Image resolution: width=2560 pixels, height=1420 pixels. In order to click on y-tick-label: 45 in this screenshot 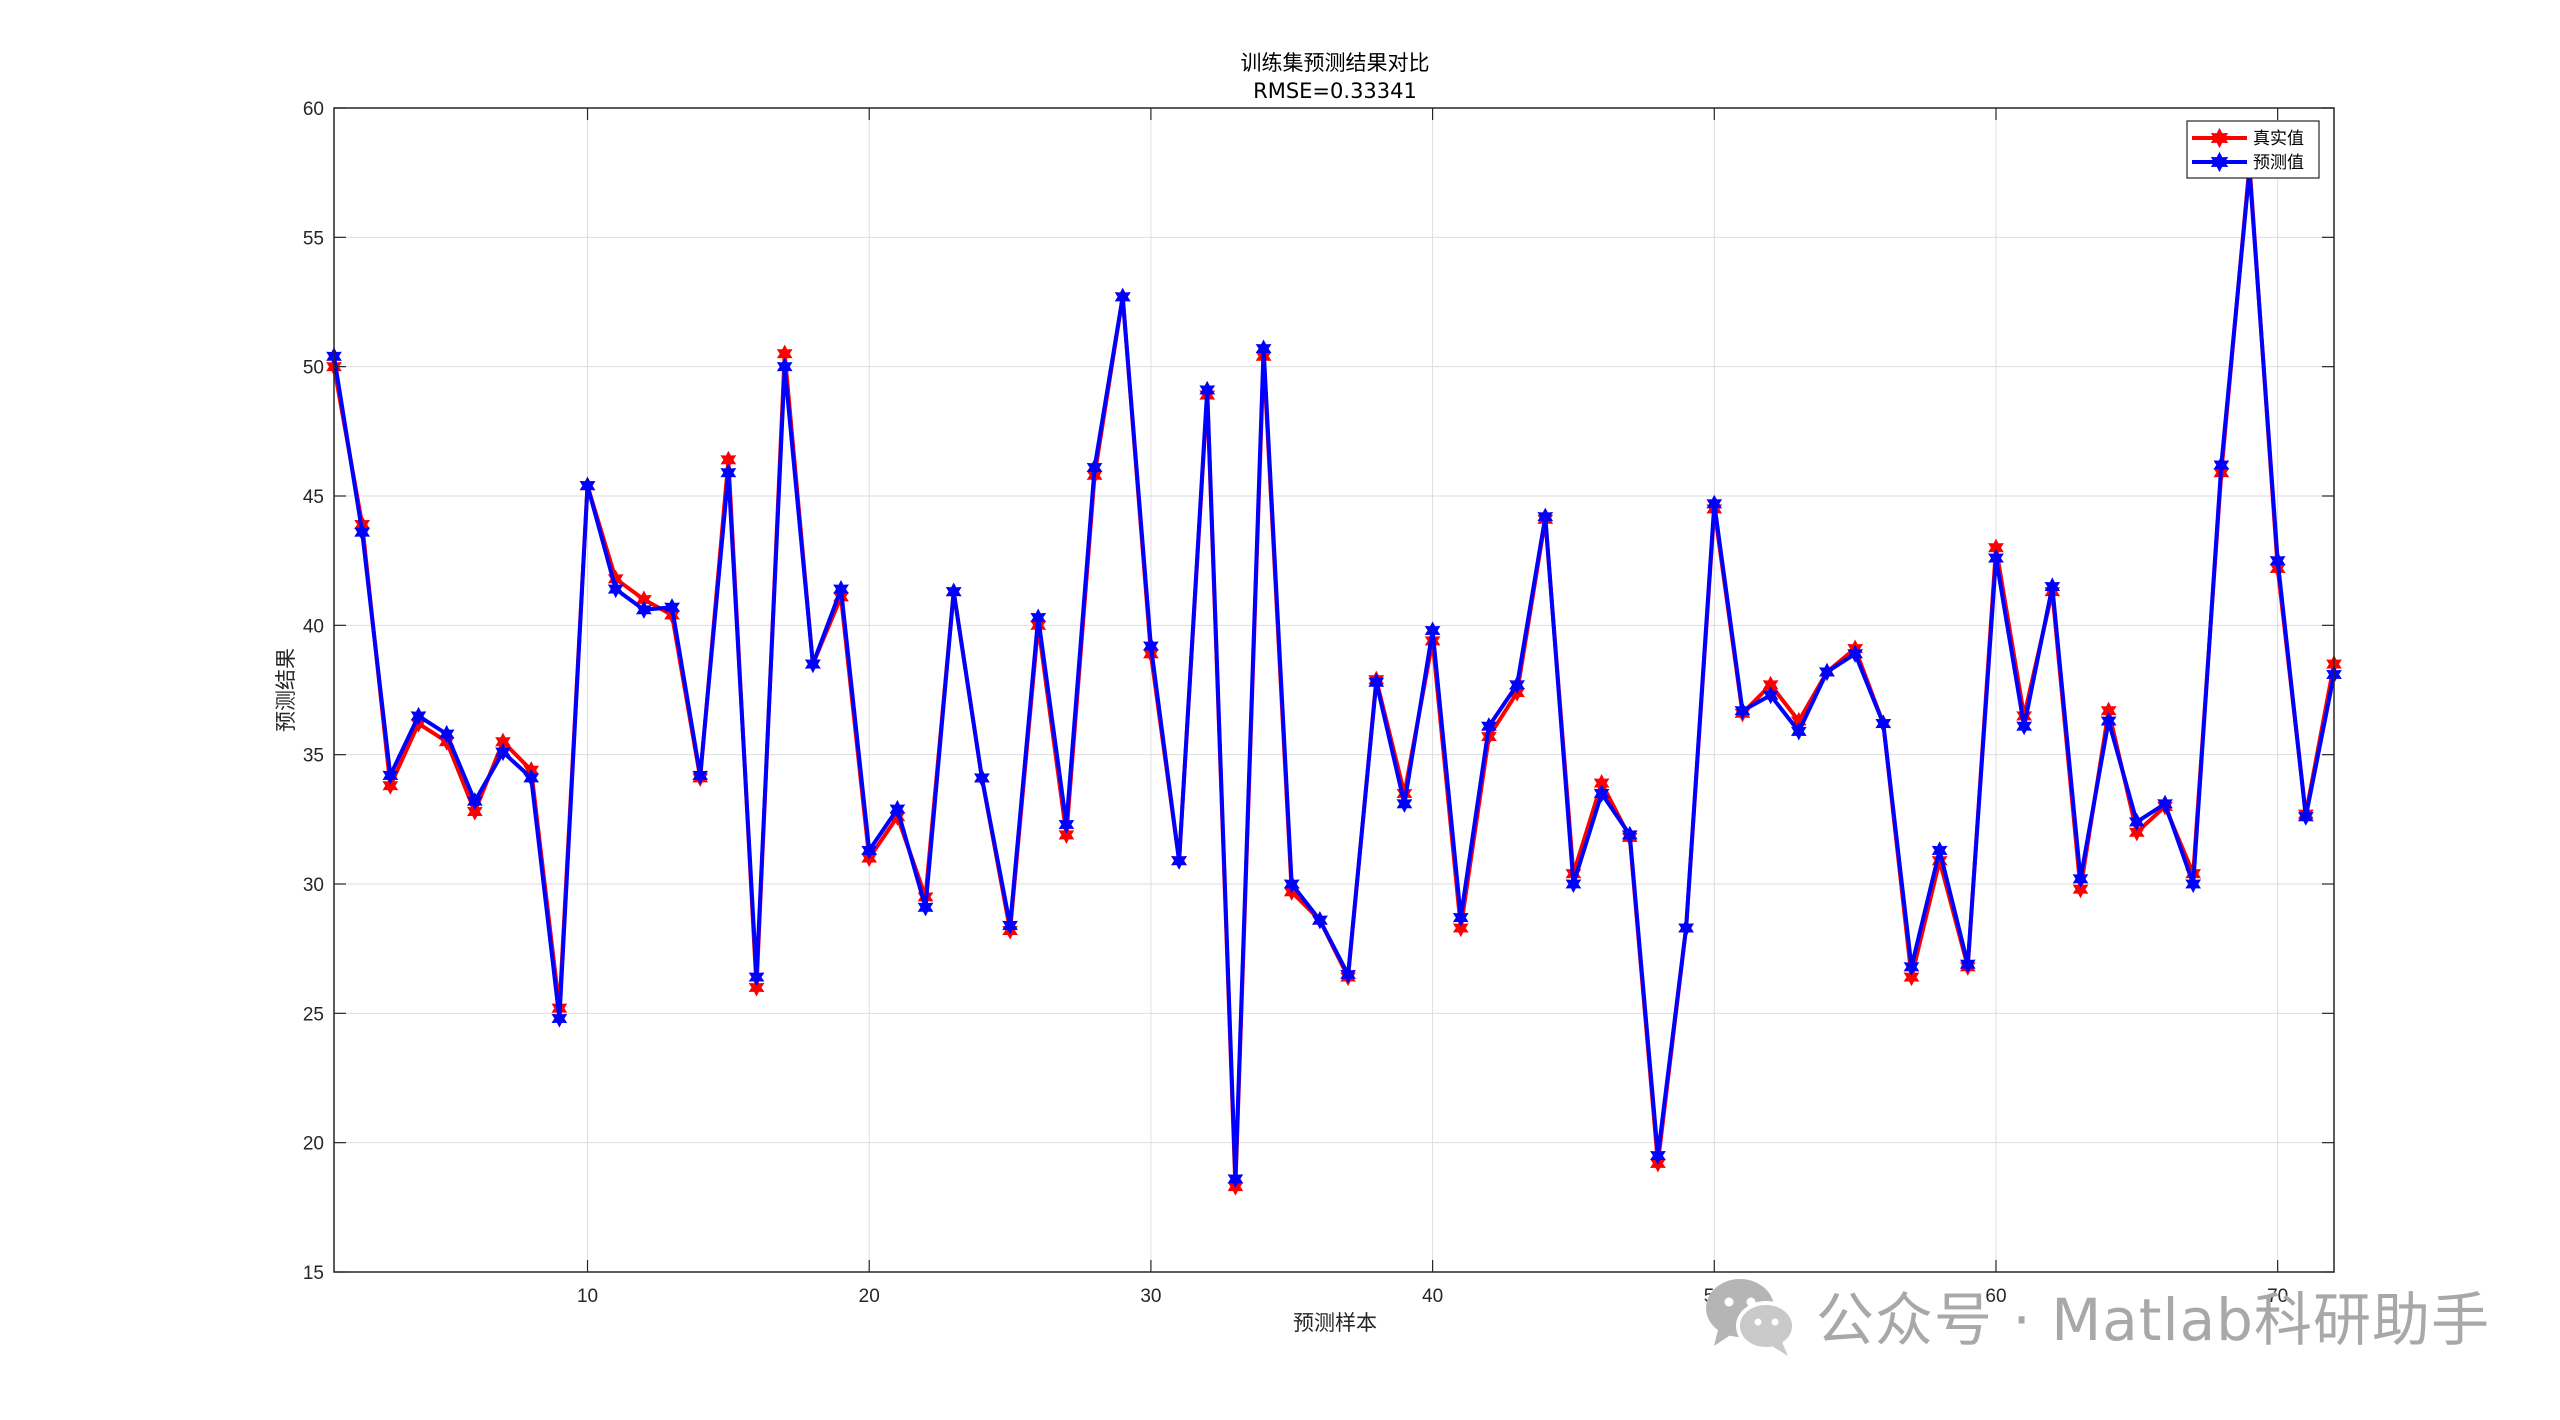, I will do `click(313, 497)`.